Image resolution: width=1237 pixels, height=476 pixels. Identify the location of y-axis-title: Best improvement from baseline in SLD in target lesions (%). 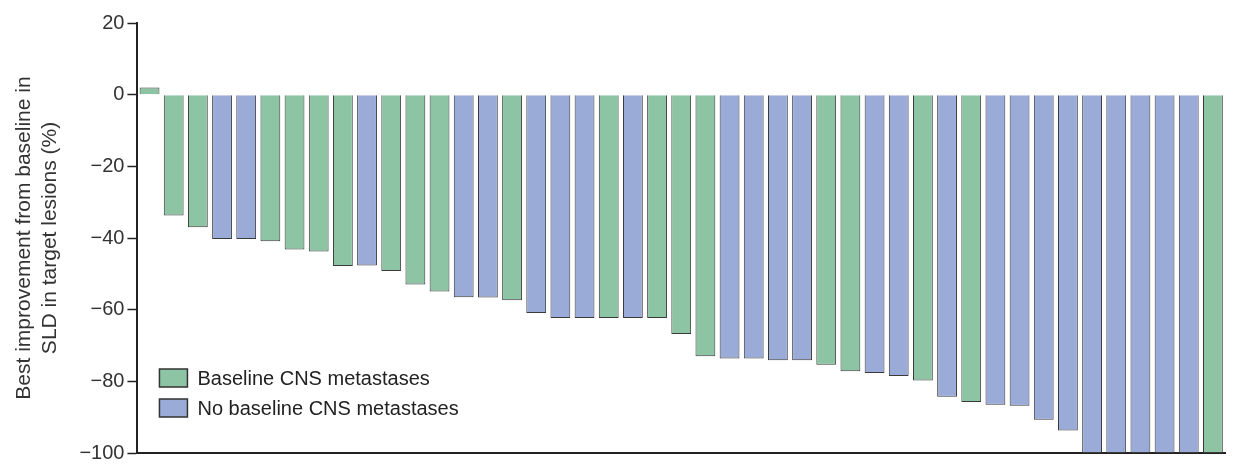
(35, 238).